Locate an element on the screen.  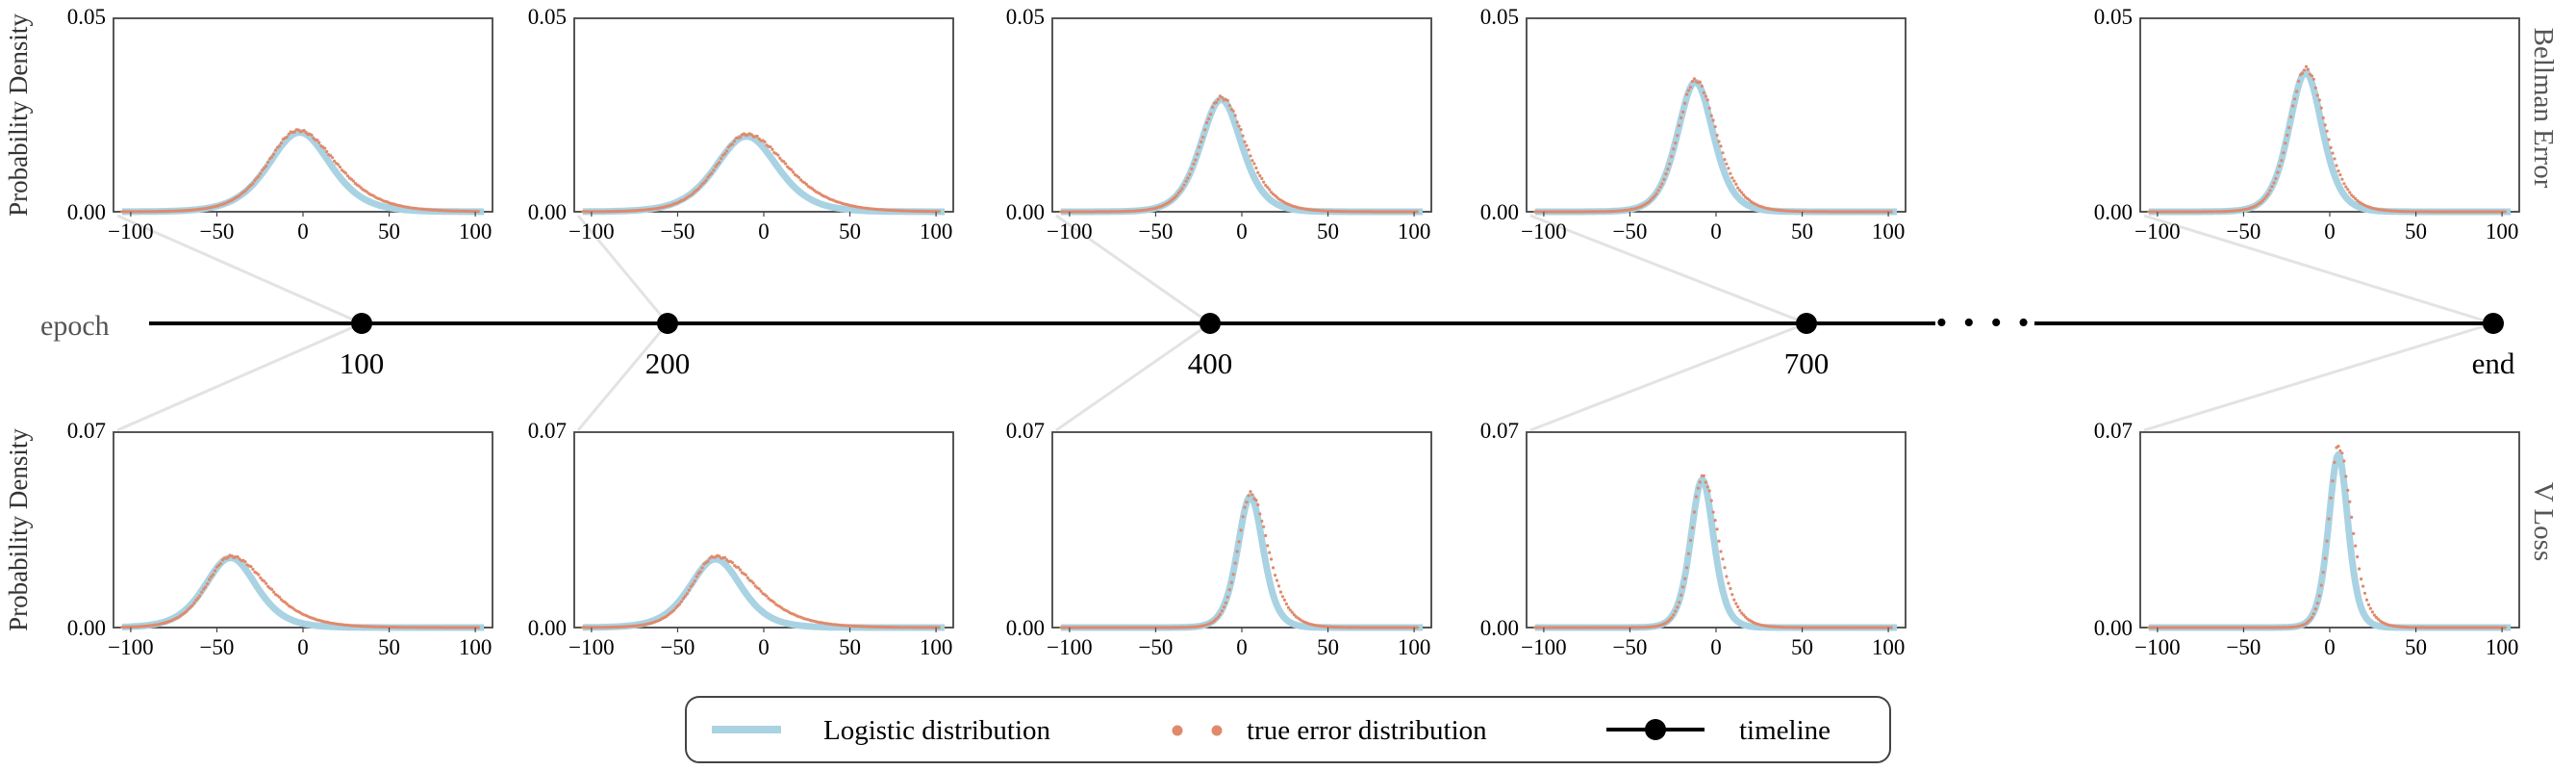
x-tick-label: 0 is located at coordinates (303, 647).